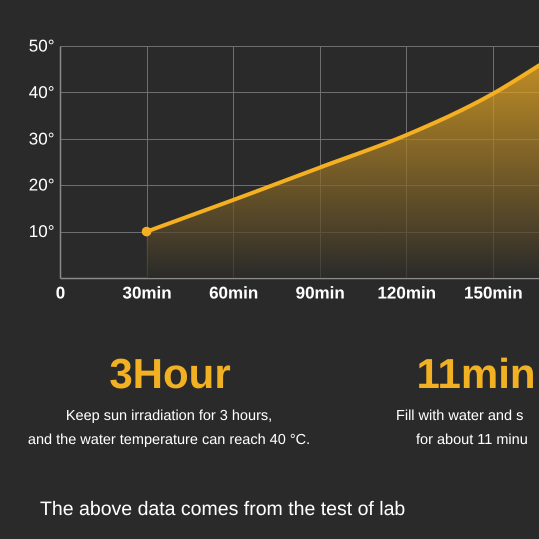 The height and width of the screenshot is (539, 539). I want to click on y-tick-label: 10°, so click(41, 232).